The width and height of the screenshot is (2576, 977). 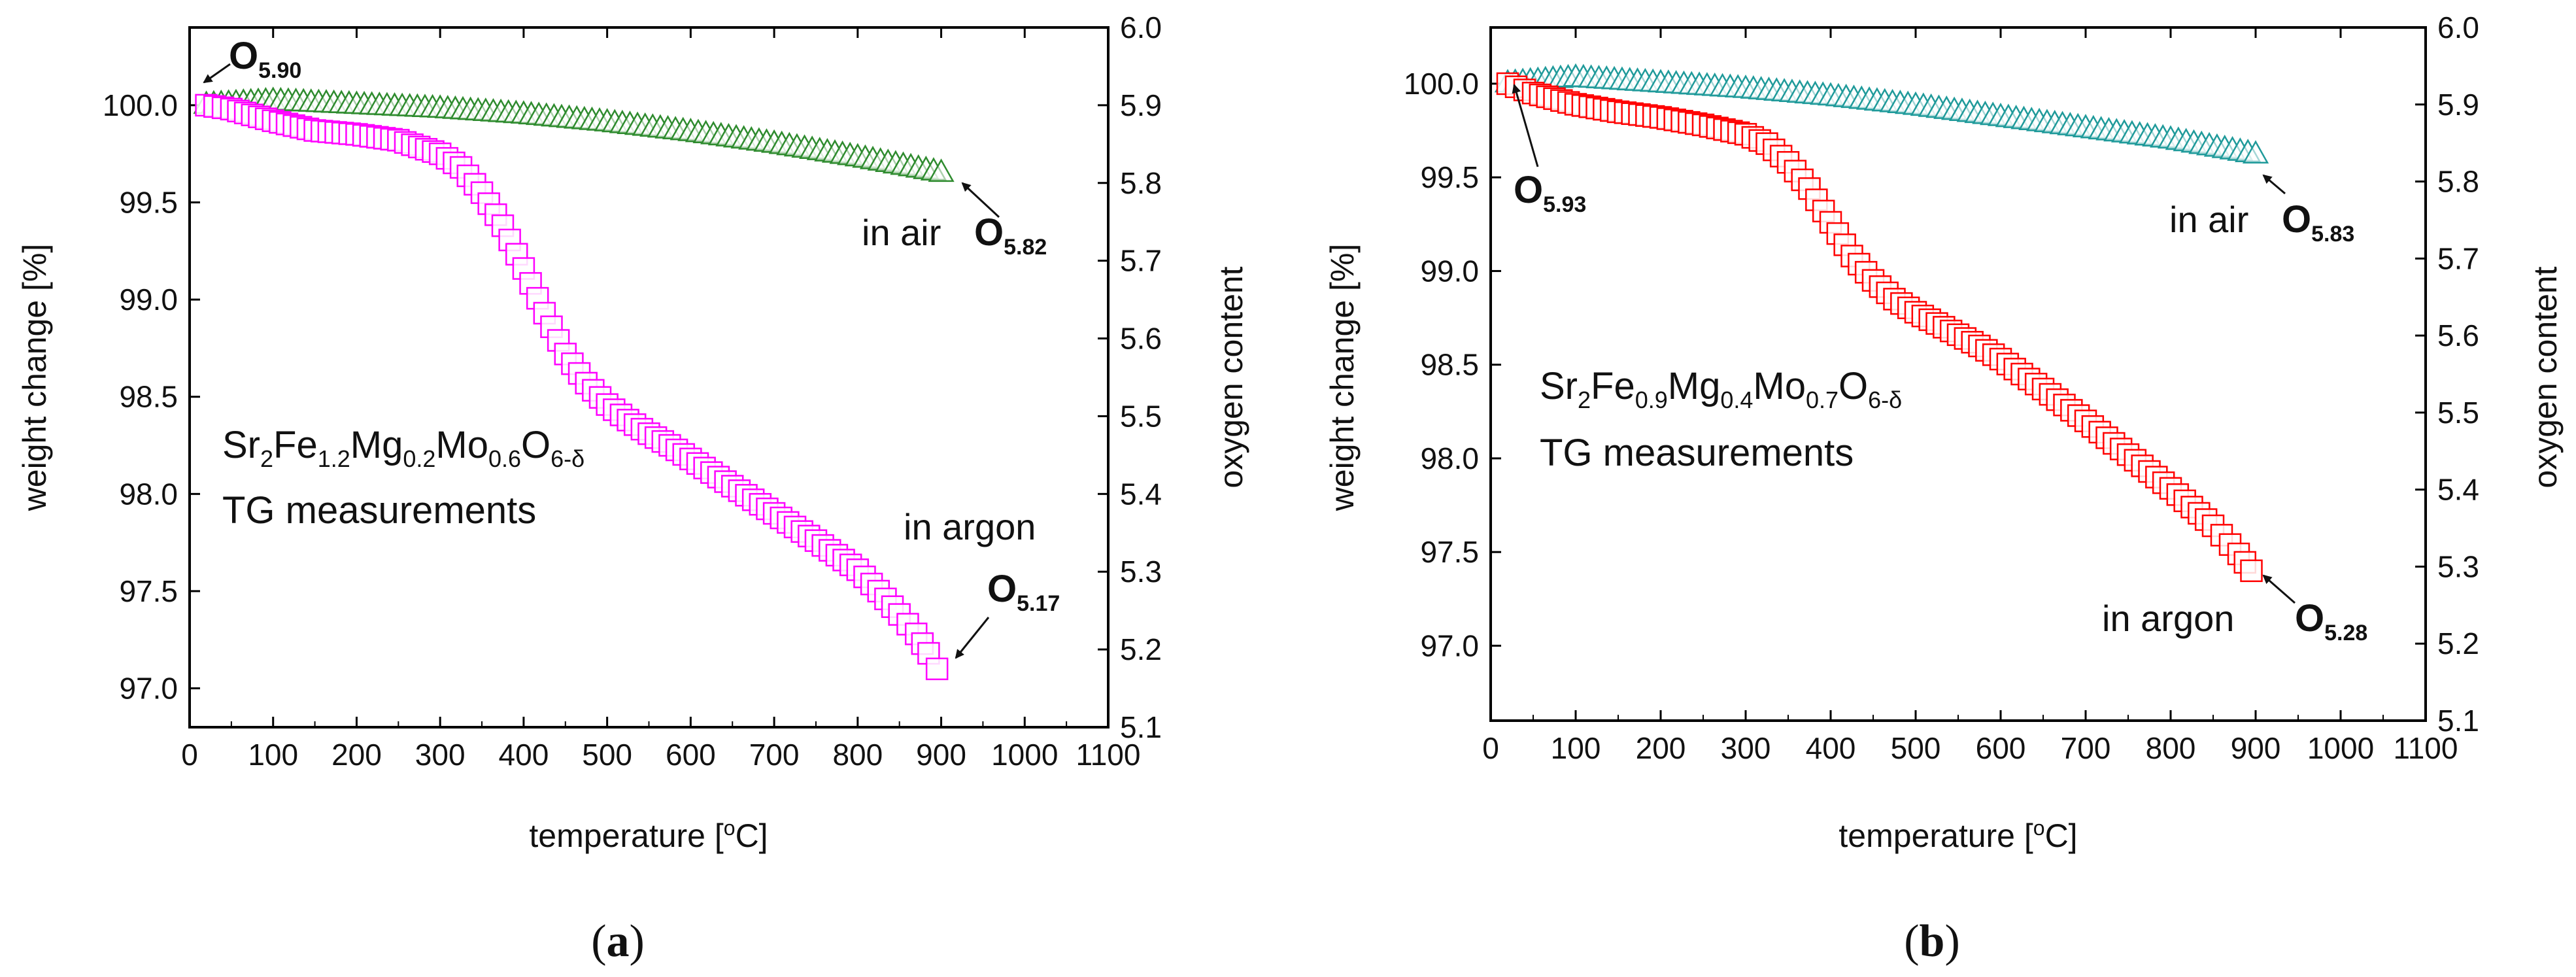 I want to click on panel-b-composition-part: Fe, so click(x=1613, y=386).